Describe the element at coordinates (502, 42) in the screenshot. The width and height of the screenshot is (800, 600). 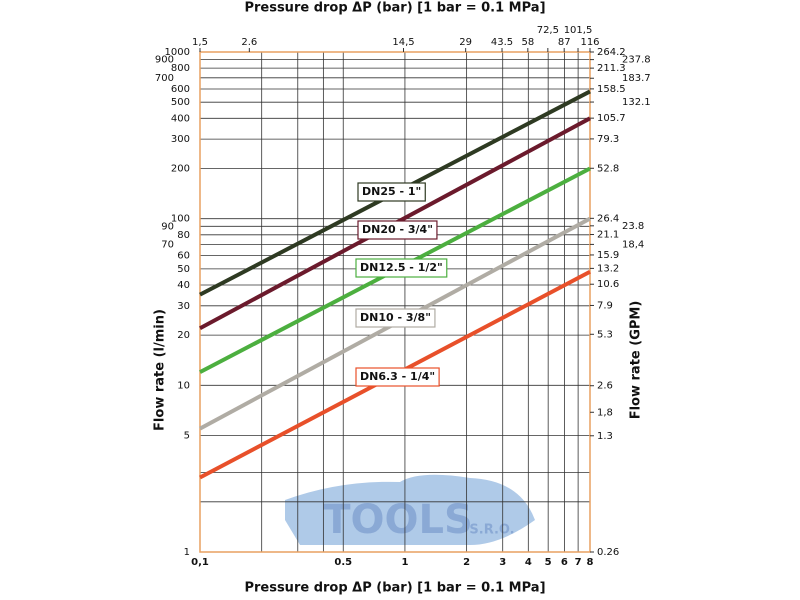
I see `x2-tick-label: 43.5` at that location.